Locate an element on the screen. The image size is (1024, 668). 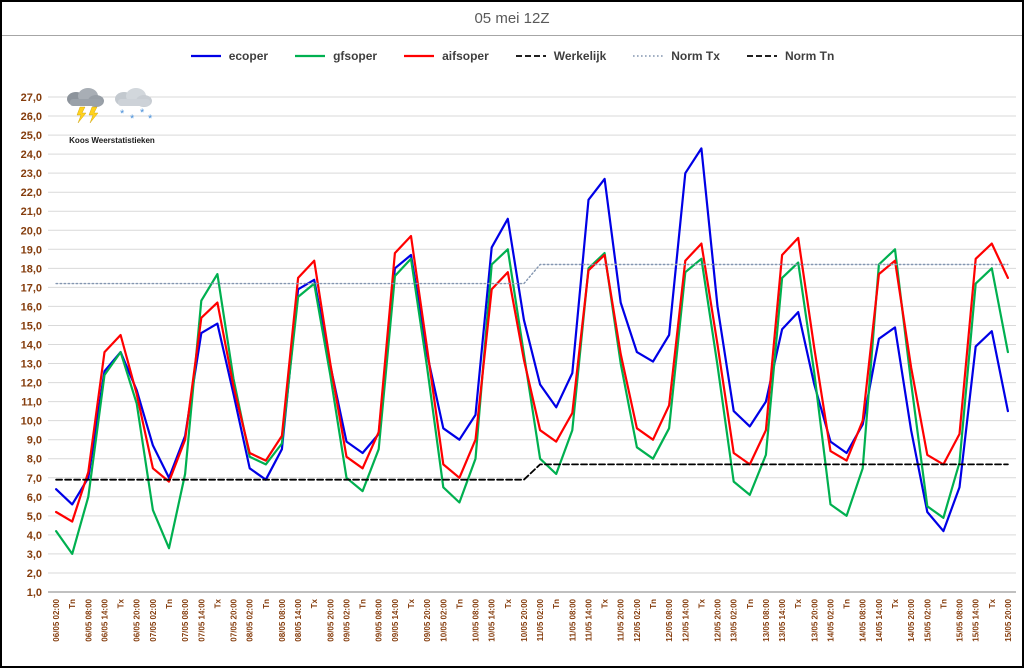
logo: * * * * Koos Weerstatistieken is located at coordinates (112, 114).